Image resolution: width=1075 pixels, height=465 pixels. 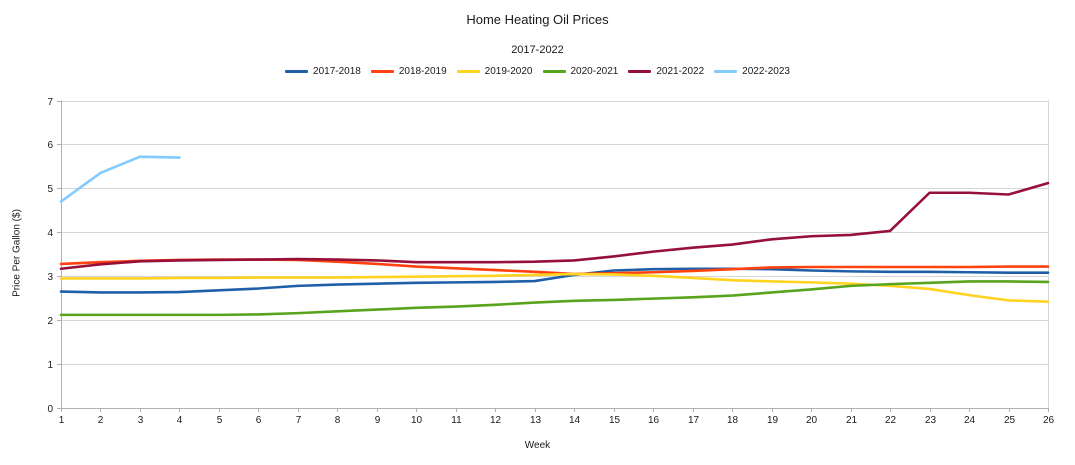 I want to click on legend-item-2021-2022: 2021-2022, so click(x=666, y=71).